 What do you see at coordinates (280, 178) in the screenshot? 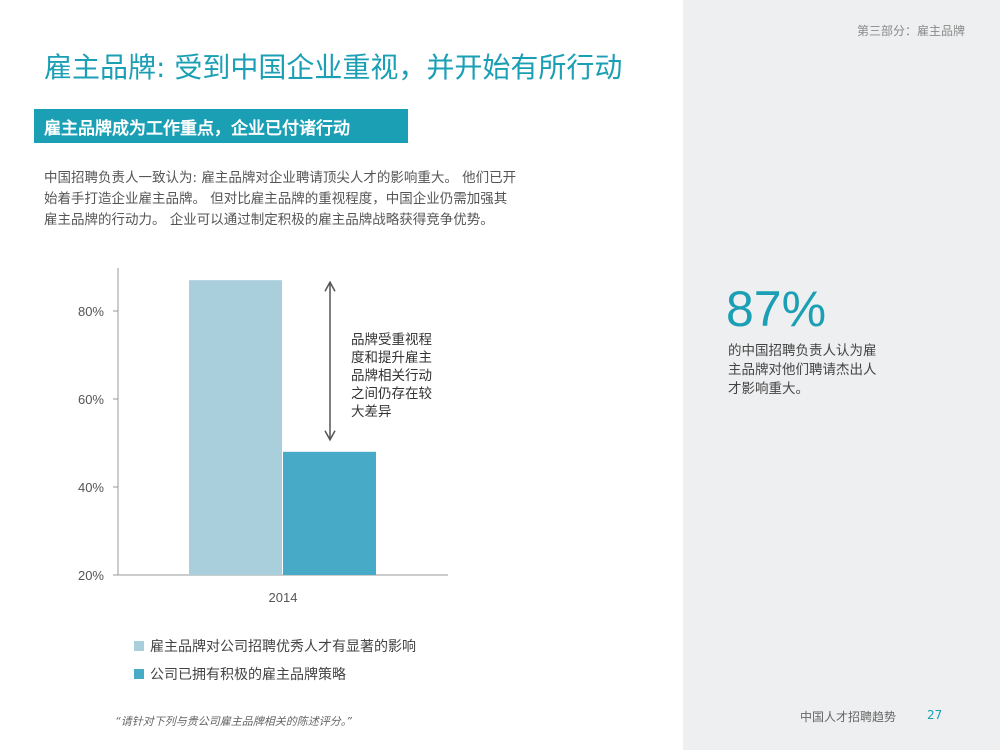
I see `body-line: 中国招聘负责人一致认为: 雇主品牌对企业聘请顶尖人才的影响重大。 他们已开` at bounding box center [280, 178].